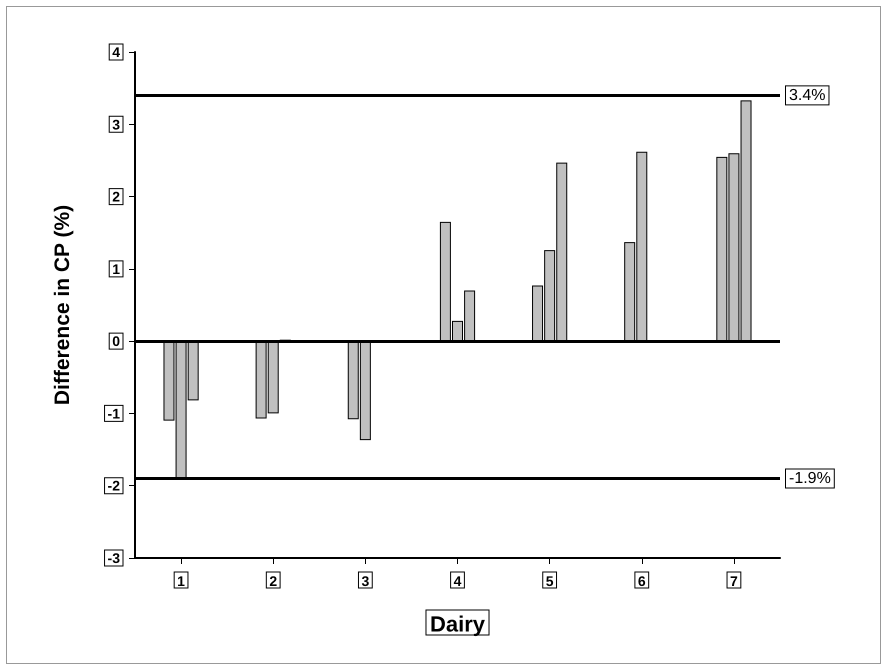 The height and width of the screenshot is (672, 889). Describe the element at coordinates (114, 558) in the screenshot. I see `y-tick-label: -3` at that location.